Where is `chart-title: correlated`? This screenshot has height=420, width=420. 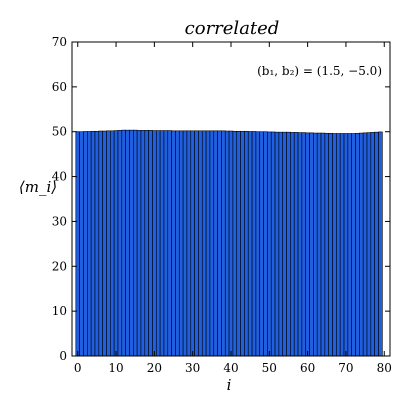 chart-title: correlated is located at coordinates (232, 28).